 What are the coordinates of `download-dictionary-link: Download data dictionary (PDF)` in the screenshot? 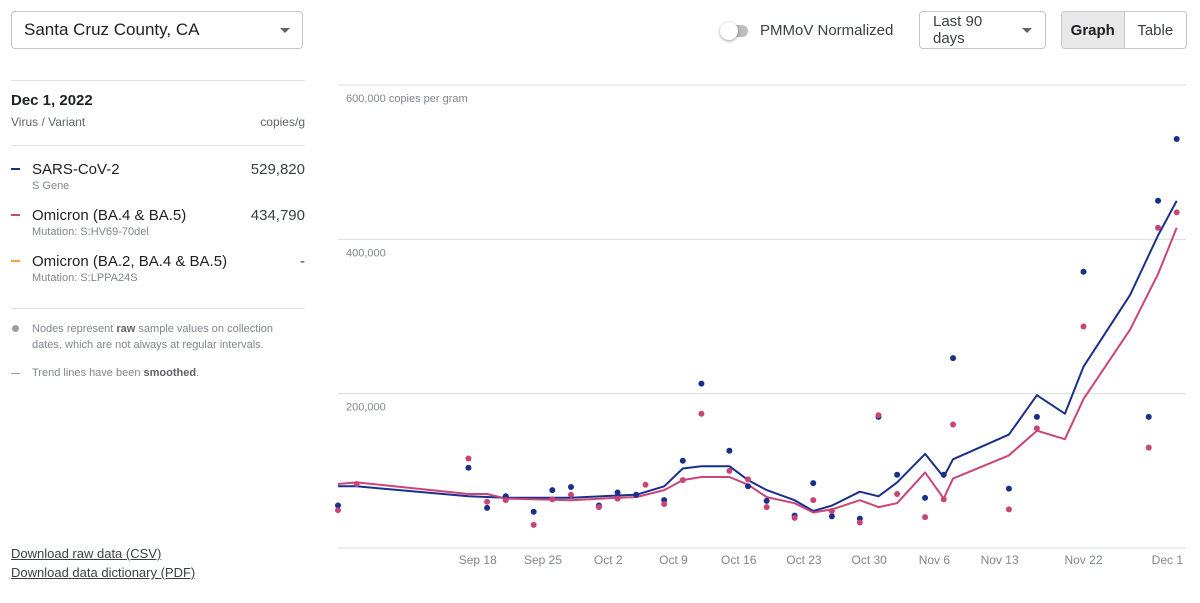 It's located at (103, 572).